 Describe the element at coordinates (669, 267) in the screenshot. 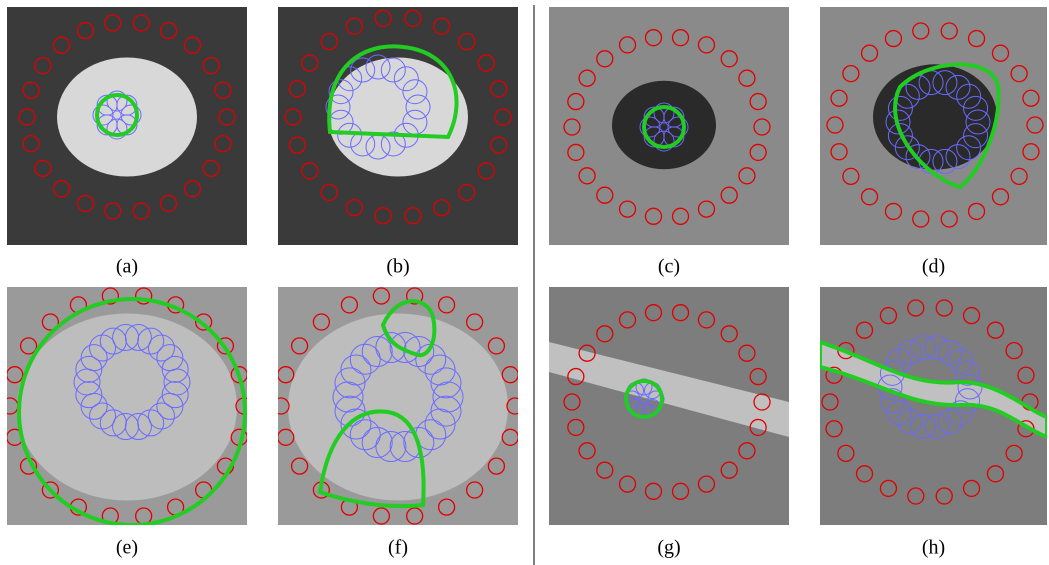

I see `panel-caption: (c)` at that location.